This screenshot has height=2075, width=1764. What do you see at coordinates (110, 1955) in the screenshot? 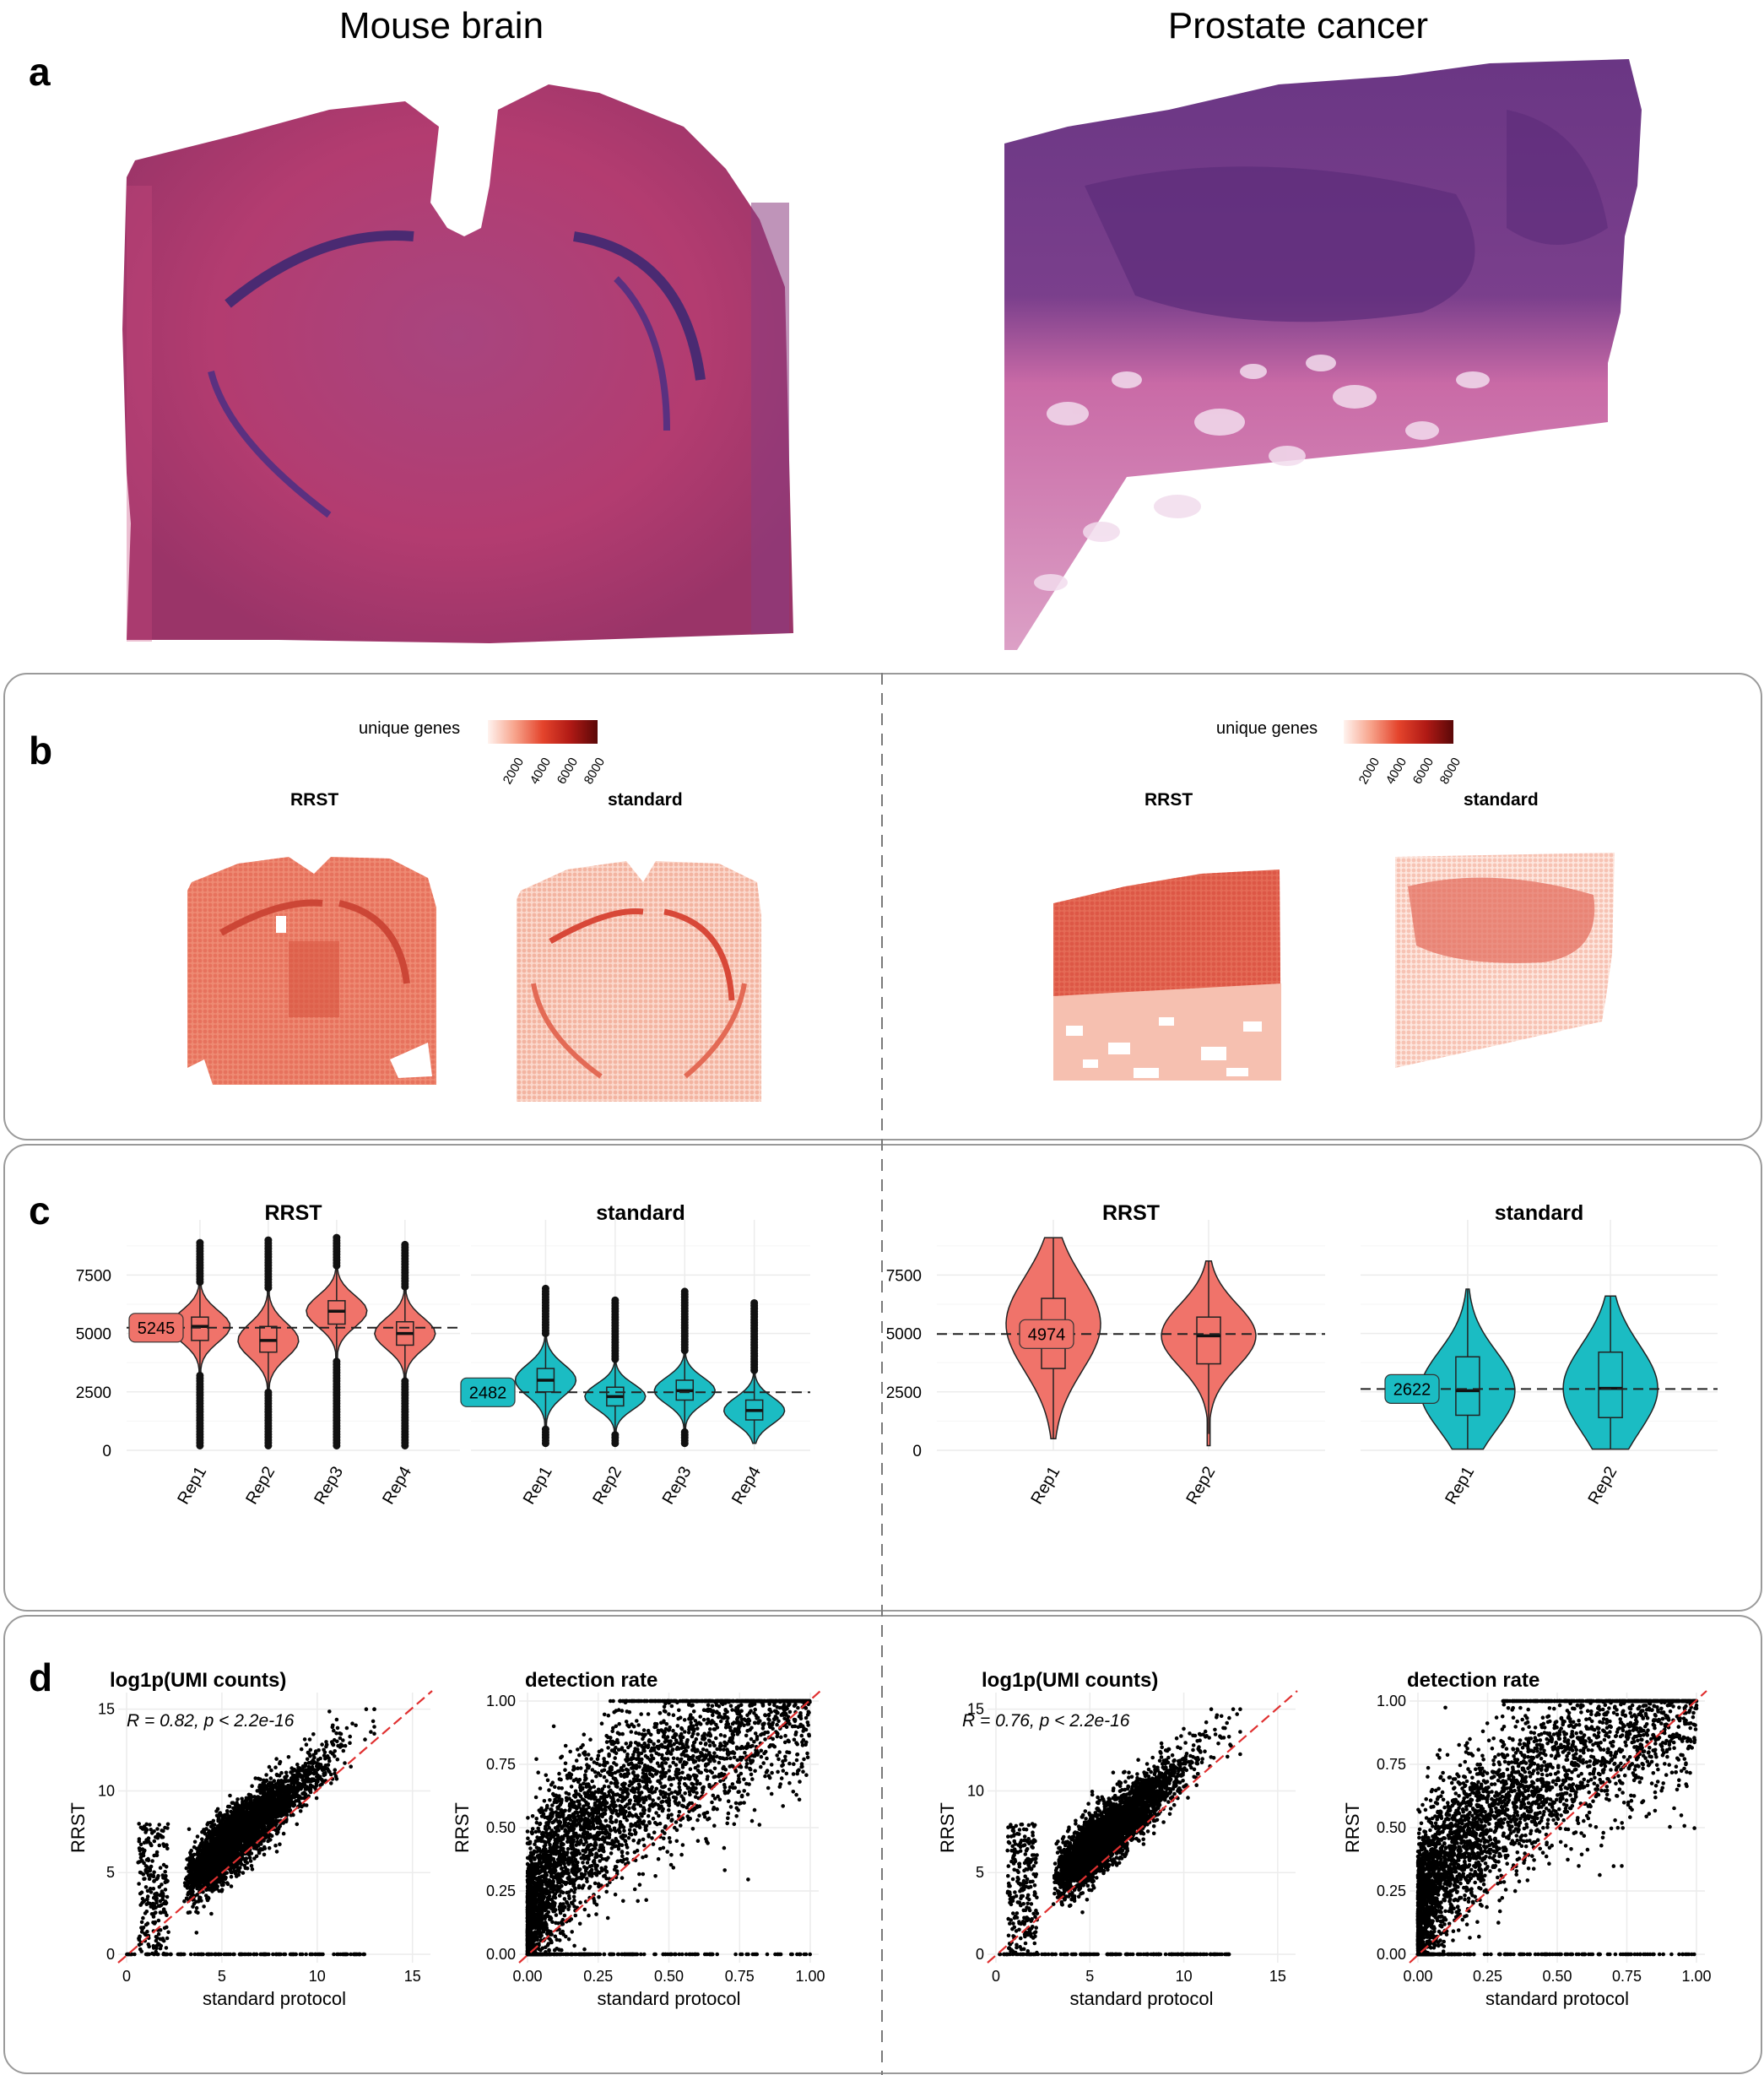
I see `y-tick-label: 0` at bounding box center [110, 1955].